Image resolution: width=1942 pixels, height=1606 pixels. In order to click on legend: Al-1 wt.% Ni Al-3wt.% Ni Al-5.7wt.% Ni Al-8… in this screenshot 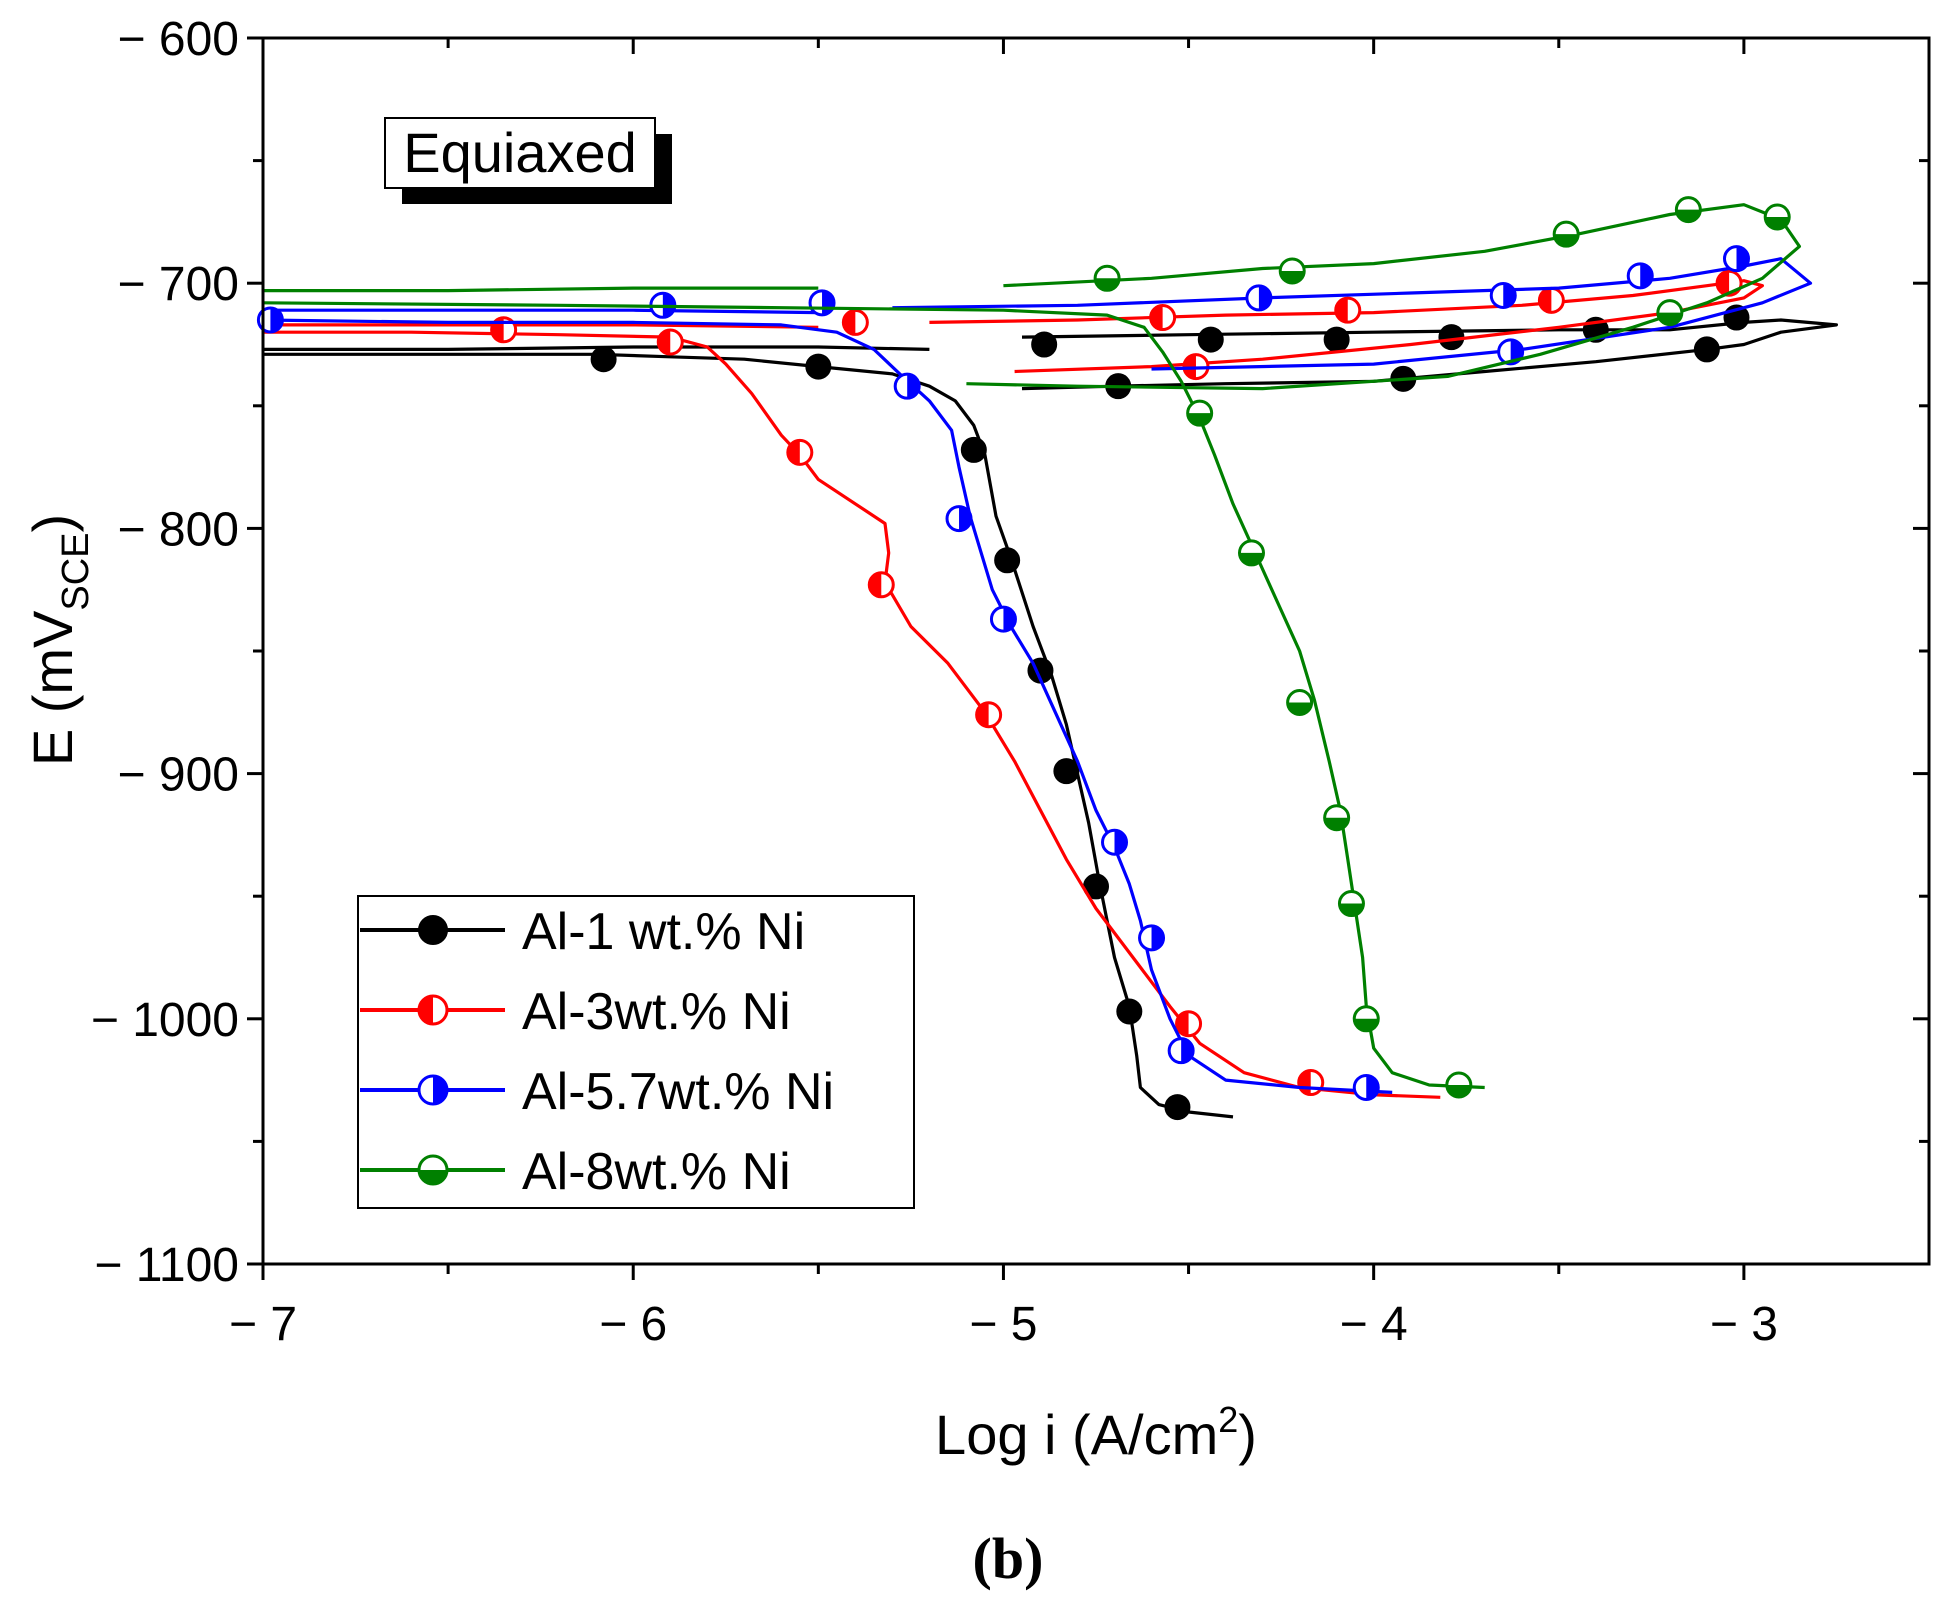, I will do `click(636, 1052)`.